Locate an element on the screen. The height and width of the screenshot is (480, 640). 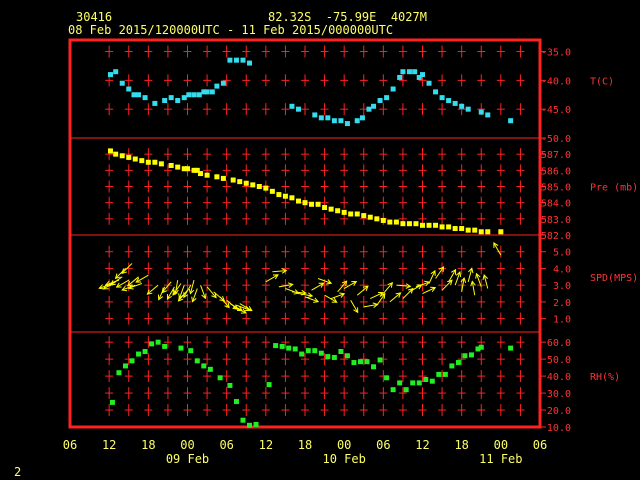
panel-label: Pre (mb) is located at coordinates (614, 188).